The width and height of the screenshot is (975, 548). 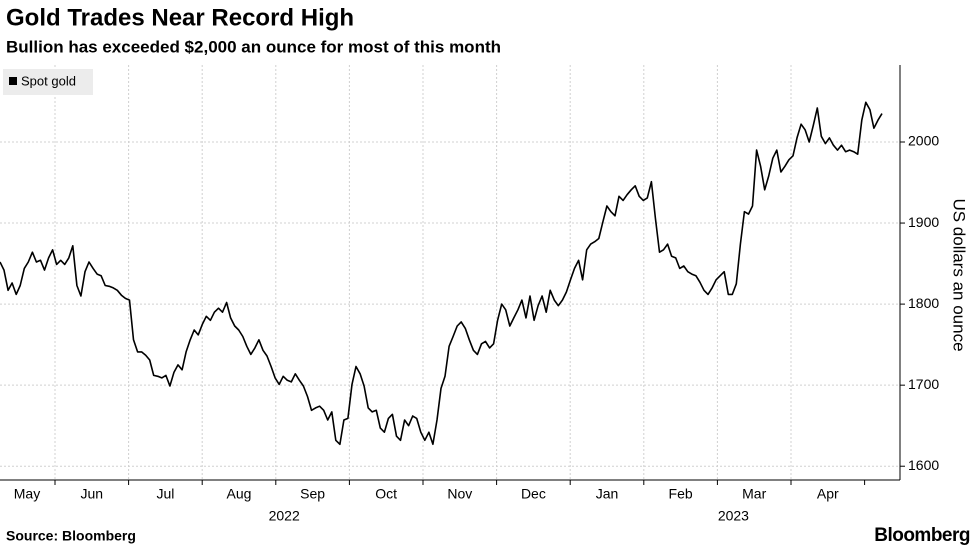 What do you see at coordinates (923, 222) in the screenshot?
I see `y-tick-label: 1900` at bounding box center [923, 222].